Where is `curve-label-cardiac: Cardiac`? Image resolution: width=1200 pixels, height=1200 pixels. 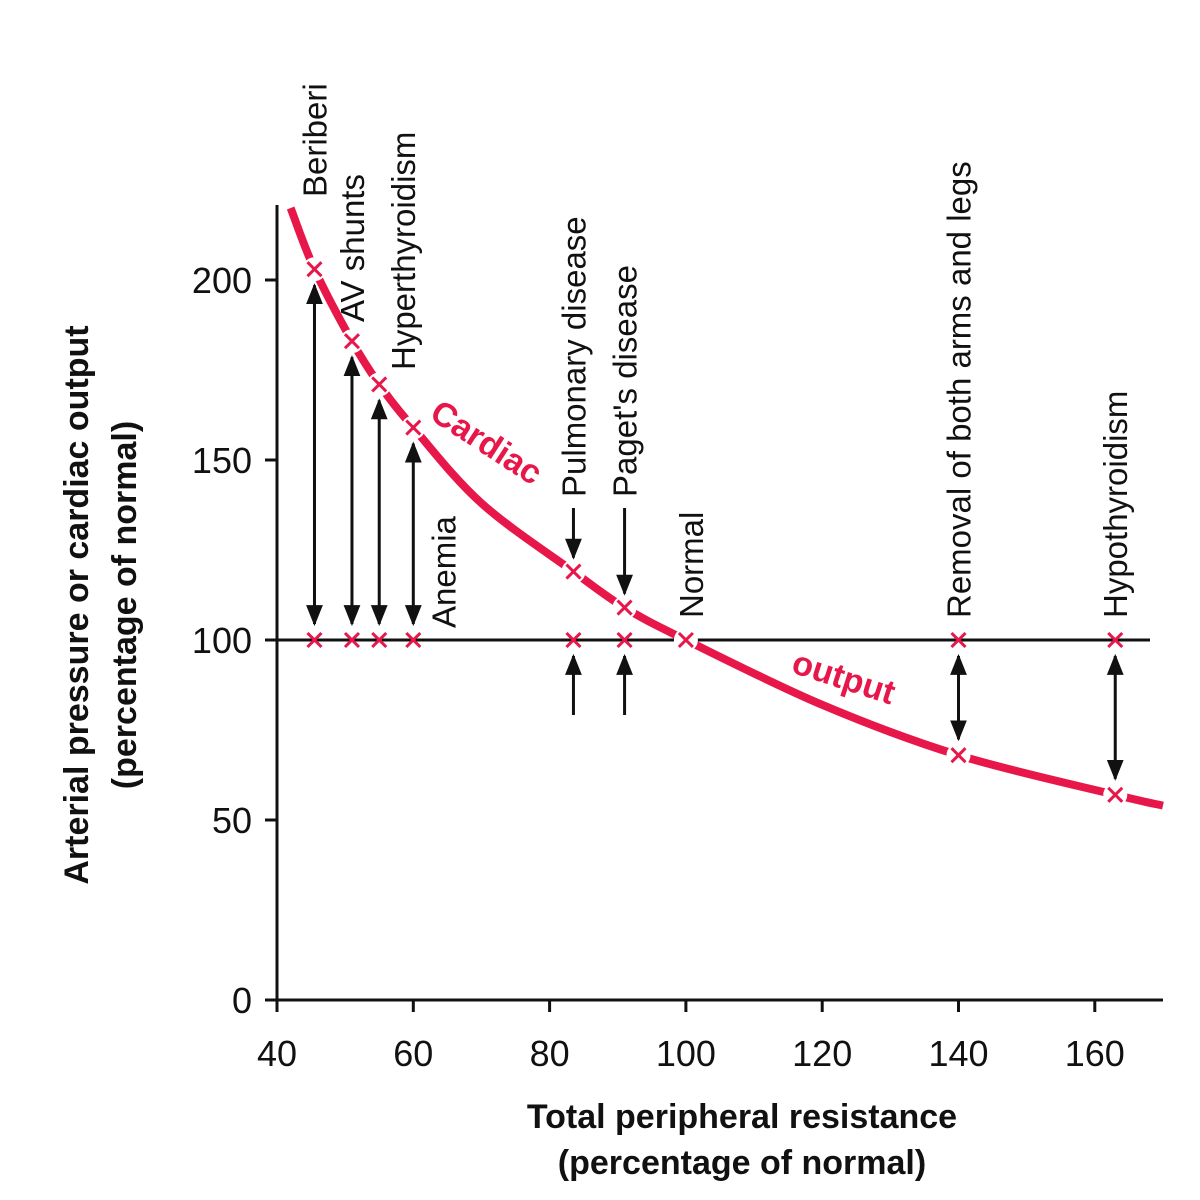
curve-label-cardiac: Cardiac is located at coordinates (486, 443).